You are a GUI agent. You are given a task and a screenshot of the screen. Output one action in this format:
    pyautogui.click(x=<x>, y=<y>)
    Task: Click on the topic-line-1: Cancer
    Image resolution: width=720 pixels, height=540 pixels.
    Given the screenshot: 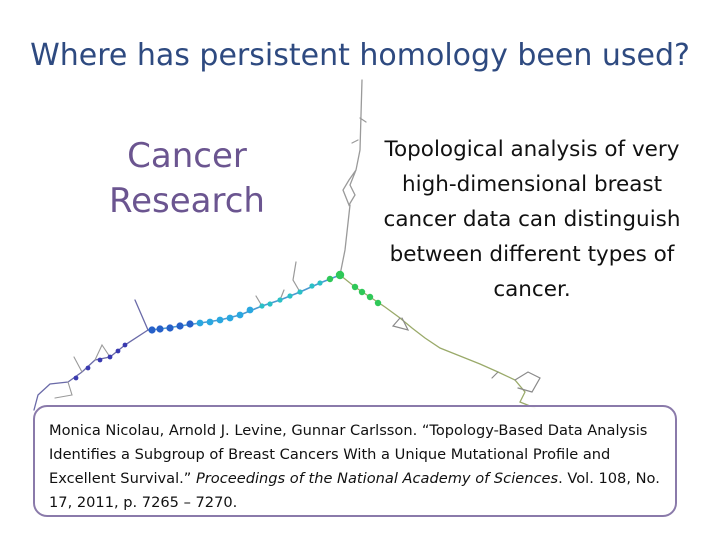 What is the action you would take?
    pyautogui.click(x=187, y=156)
    